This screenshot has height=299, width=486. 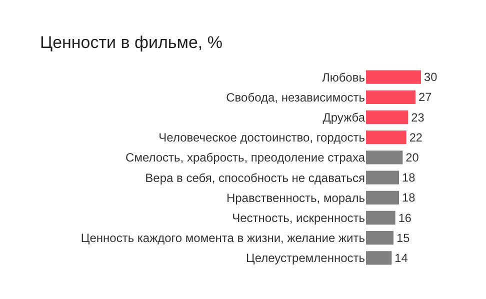 What do you see at coordinates (413, 157) in the screenshot?
I see `data-label: 20` at bounding box center [413, 157].